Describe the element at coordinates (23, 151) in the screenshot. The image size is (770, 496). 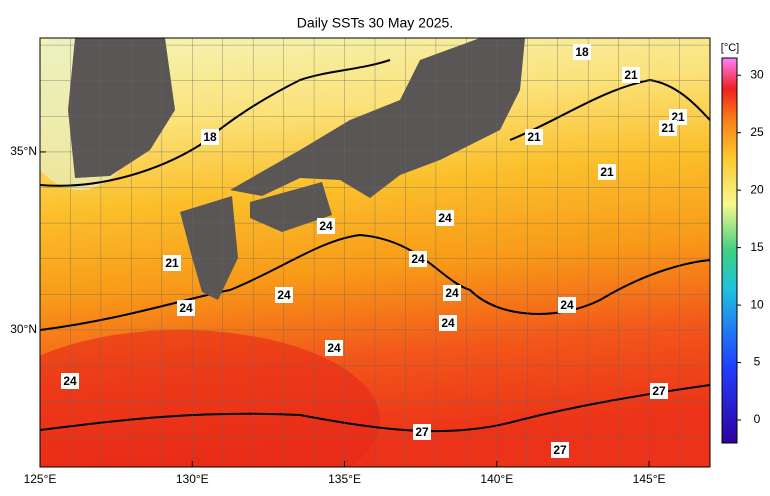
I see `lat-tick-label: 35°N` at that location.